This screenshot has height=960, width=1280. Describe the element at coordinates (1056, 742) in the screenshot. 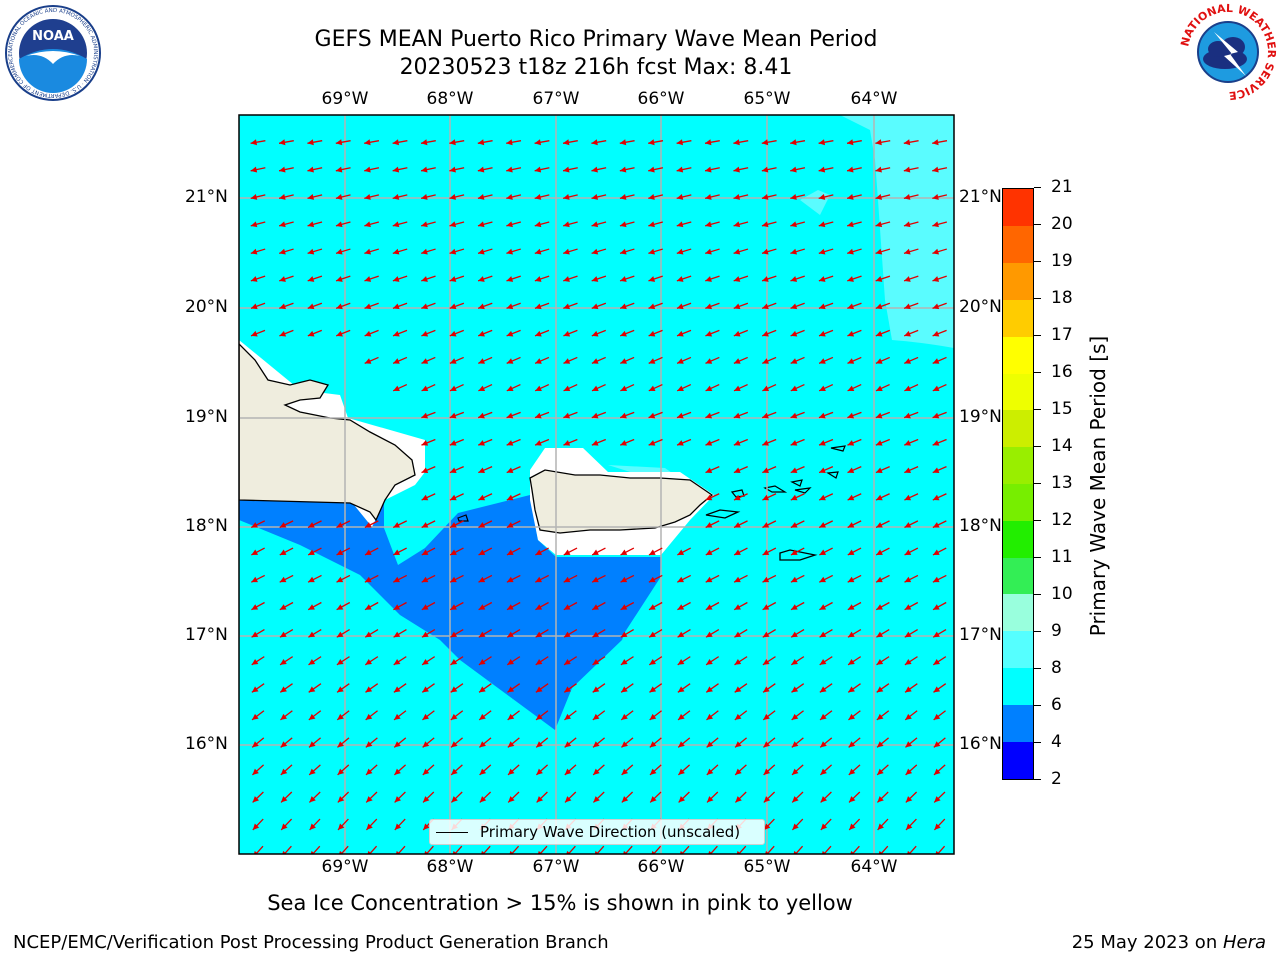

I see `colorbar-tick-label: 4` at that location.